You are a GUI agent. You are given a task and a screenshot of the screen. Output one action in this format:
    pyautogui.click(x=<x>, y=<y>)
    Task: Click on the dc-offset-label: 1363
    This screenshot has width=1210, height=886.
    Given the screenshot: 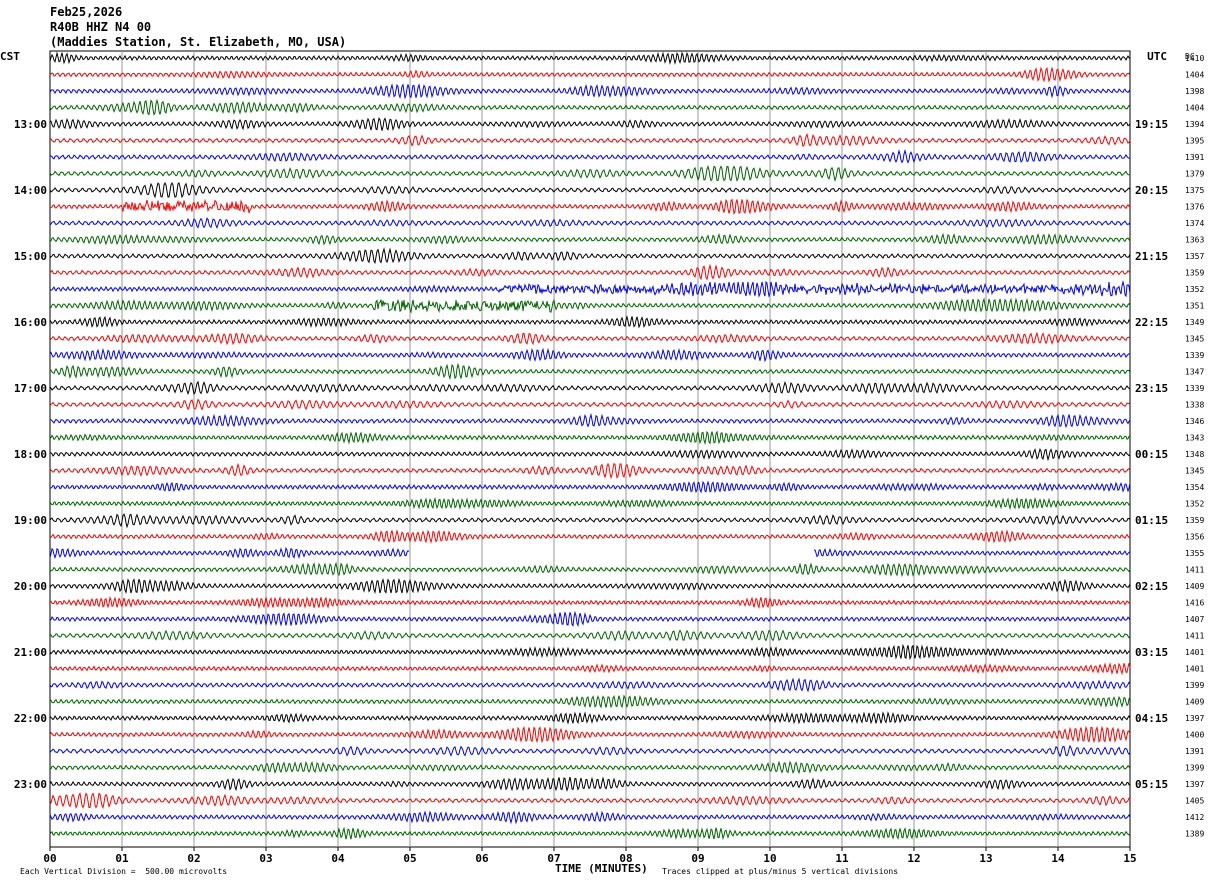 What is the action you would take?
    pyautogui.click(x=1194, y=240)
    